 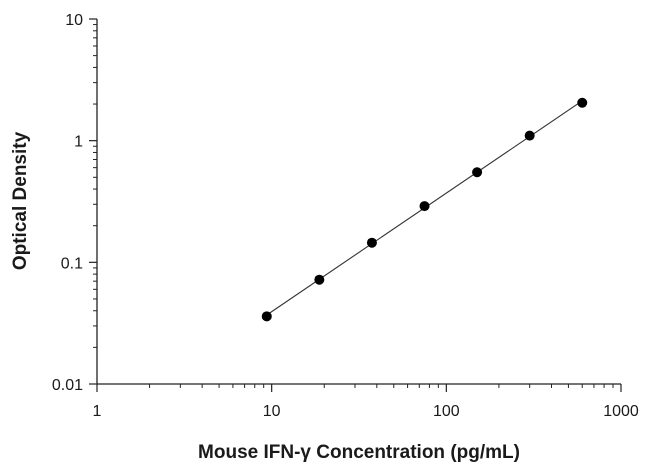 What do you see at coordinates (359, 452) in the screenshot?
I see `x-axis-title: Mouse IFN-γ Concentration (pg/mL)` at bounding box center [359, 452].